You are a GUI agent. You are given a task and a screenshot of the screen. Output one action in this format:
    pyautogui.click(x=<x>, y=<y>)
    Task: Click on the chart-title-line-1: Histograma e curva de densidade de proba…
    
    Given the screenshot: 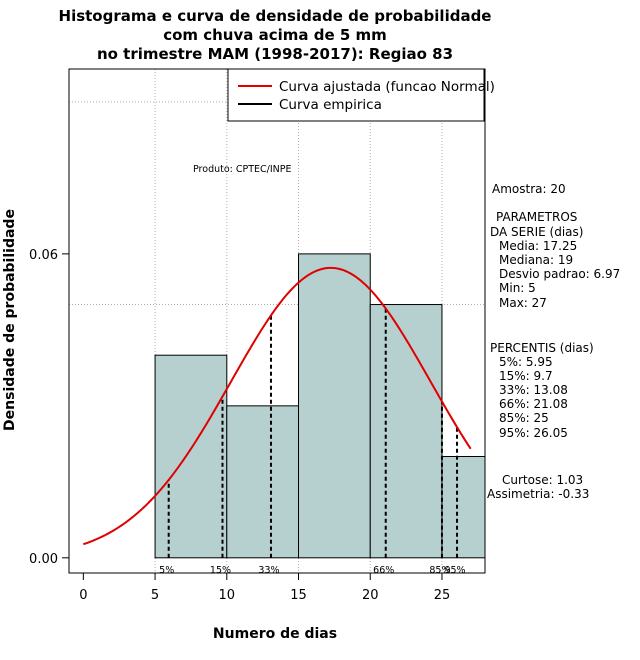 What is the action you would take?
    pyautogui.click(x=275, y=16)
    